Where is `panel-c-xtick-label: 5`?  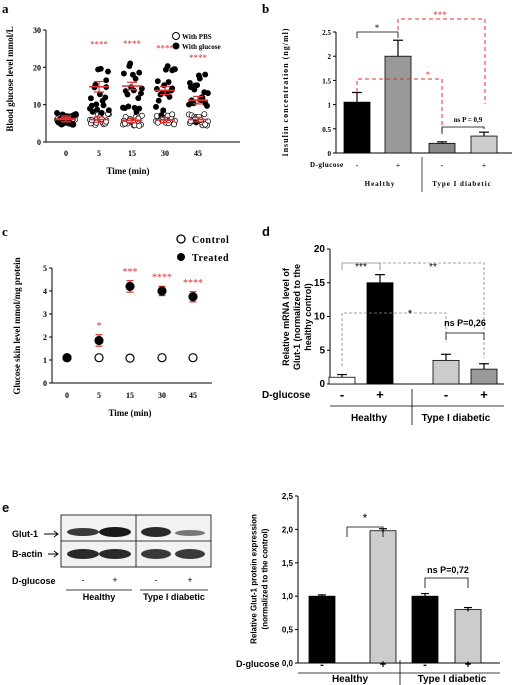
panel-c-xtick-label: 5 is located at coordinates (99, 395).